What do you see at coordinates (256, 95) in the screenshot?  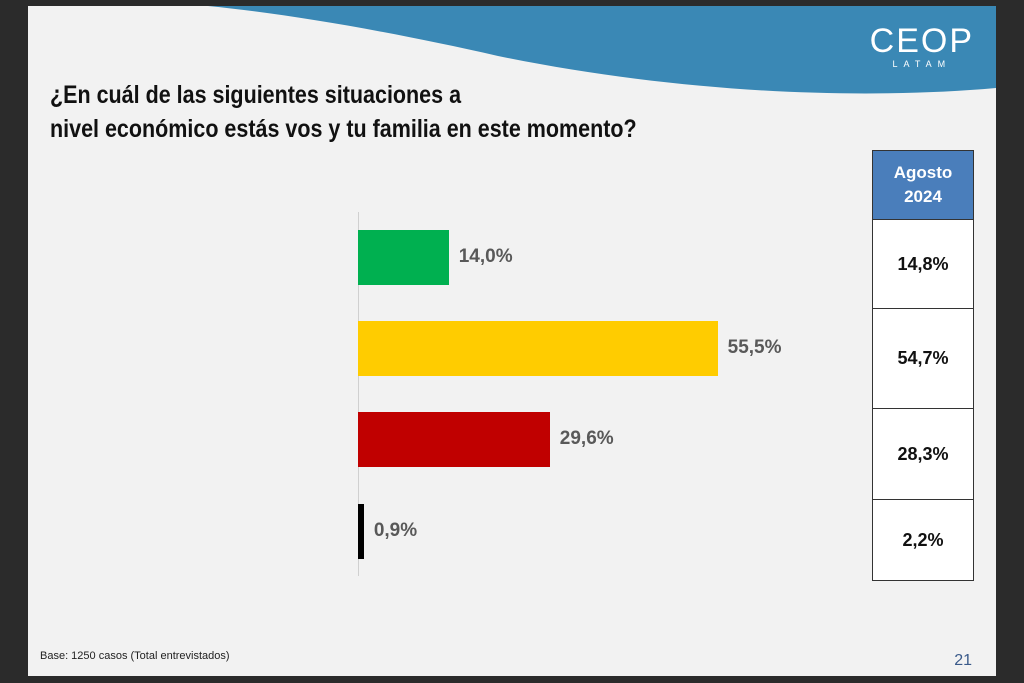 I see `title-line-1: ¿En cuál de las siguientes situaciones a` at bounding box center [256, 95].